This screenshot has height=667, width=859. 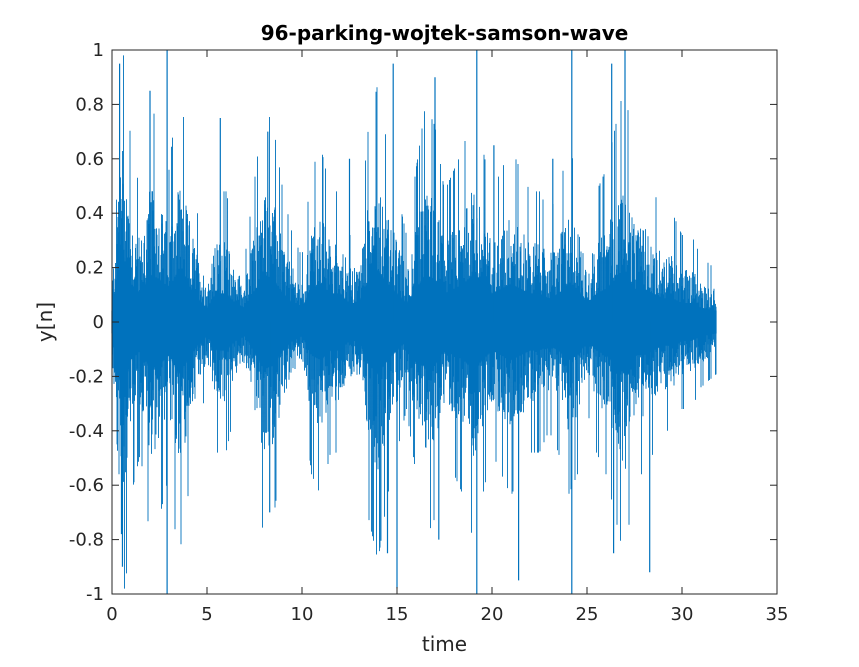 What do you see at coordinates (397, 614) in the screenshot?
I see `x-tick-label: 15` at bounding box center [397, 614].